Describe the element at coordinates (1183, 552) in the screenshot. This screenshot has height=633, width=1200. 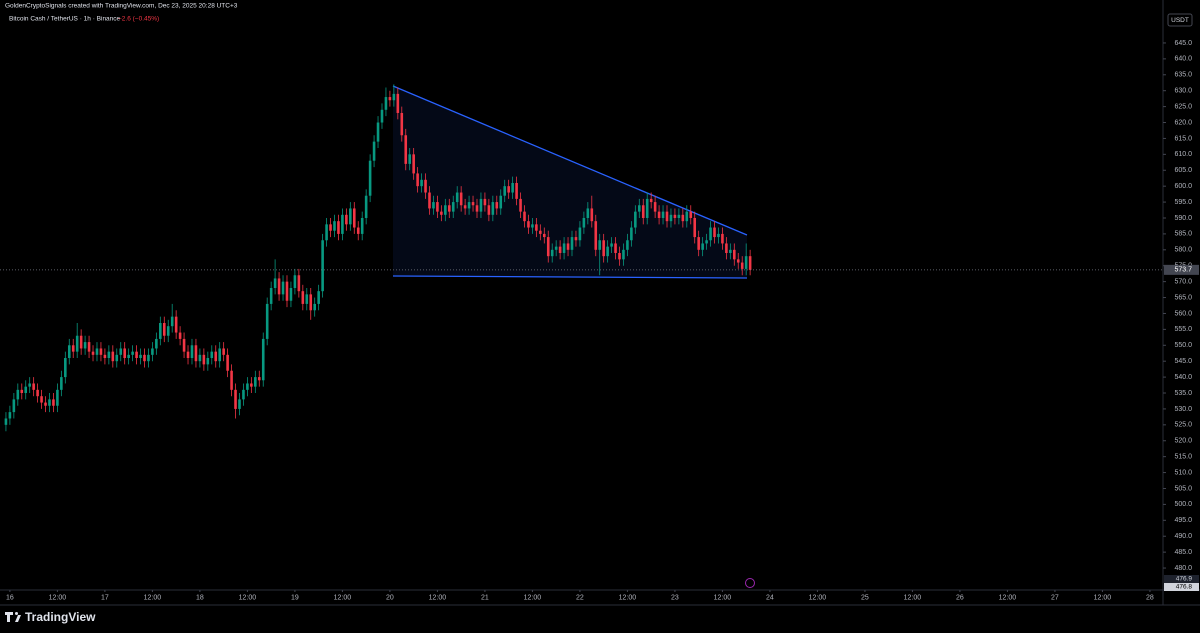
I see `y-tick-label: 485.0` at that location.